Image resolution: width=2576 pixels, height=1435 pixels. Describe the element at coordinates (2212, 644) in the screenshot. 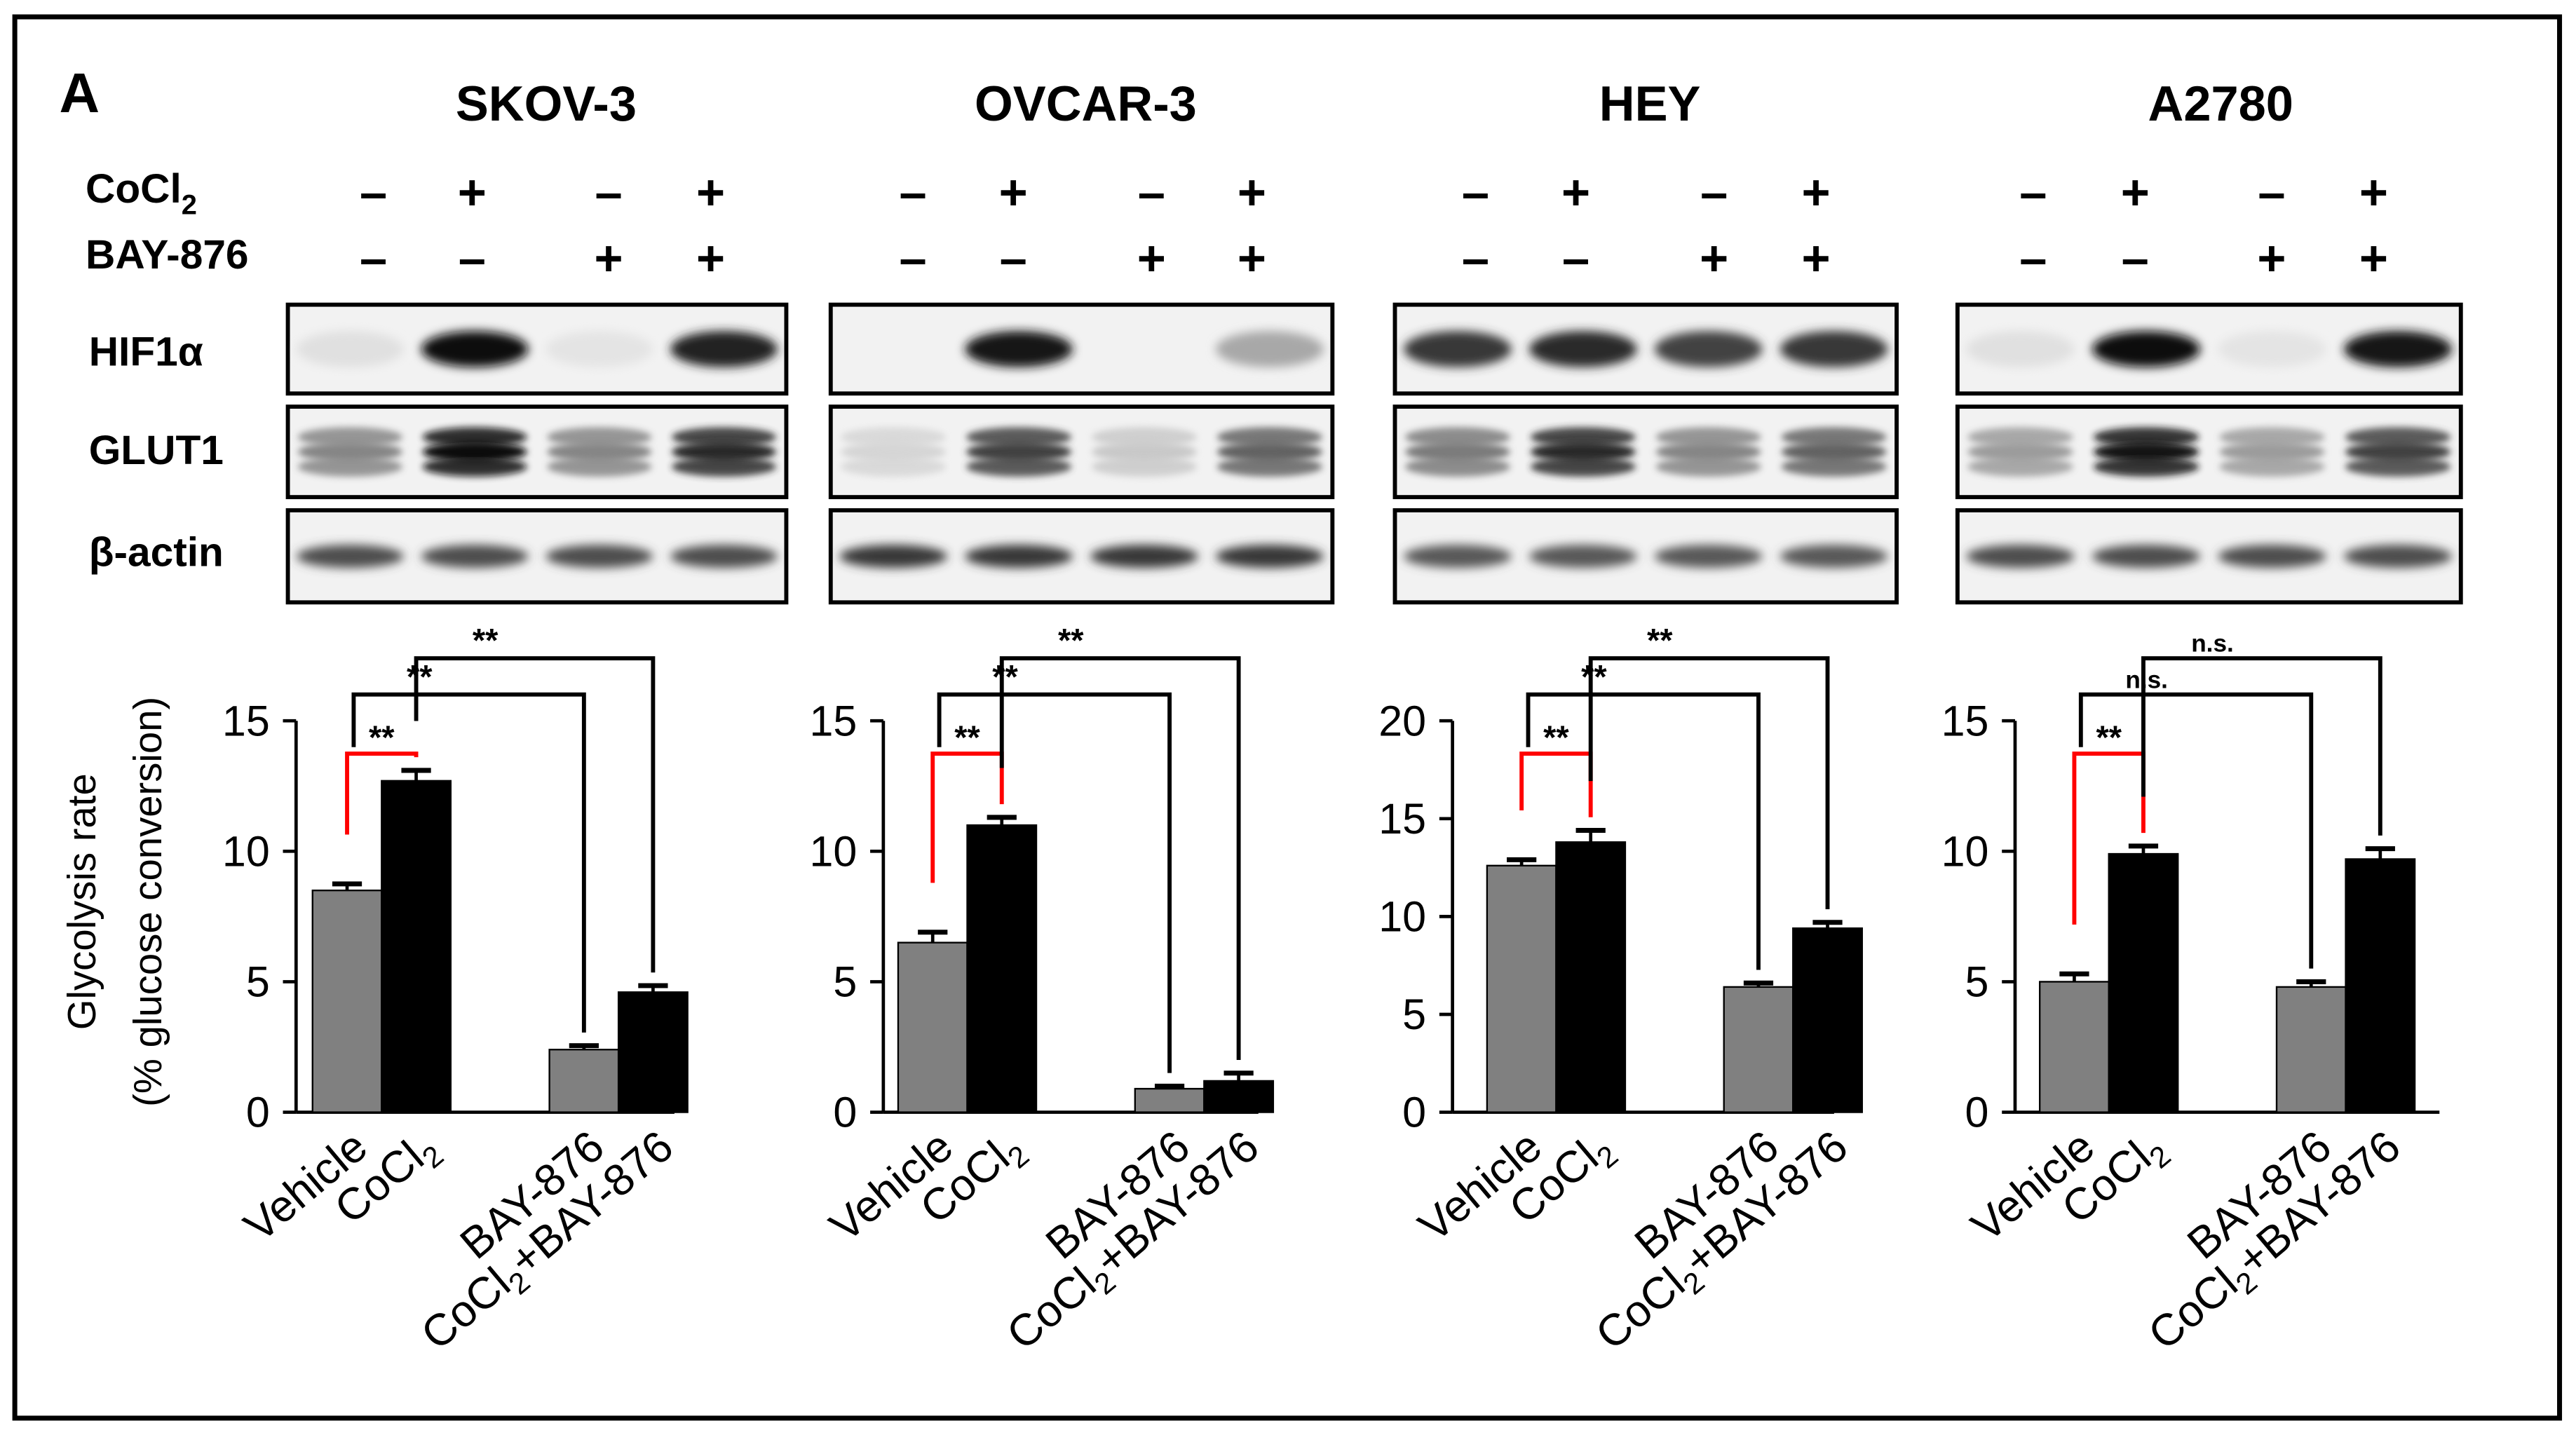

I see `sig-label-black: n.s.` at that location.